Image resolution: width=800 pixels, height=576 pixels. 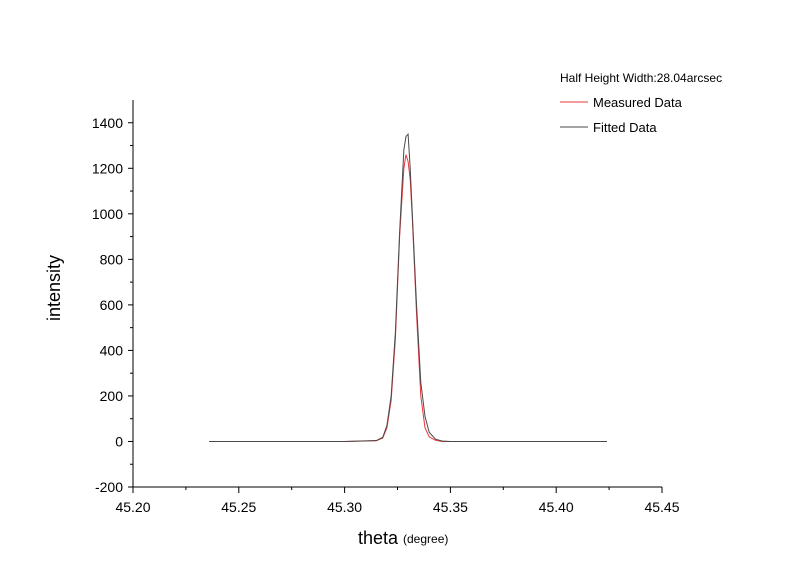 I want to click on x-axis: 45.20 45.25 45.30 45.35 45.40 45.45, so click(x=397, y=500).